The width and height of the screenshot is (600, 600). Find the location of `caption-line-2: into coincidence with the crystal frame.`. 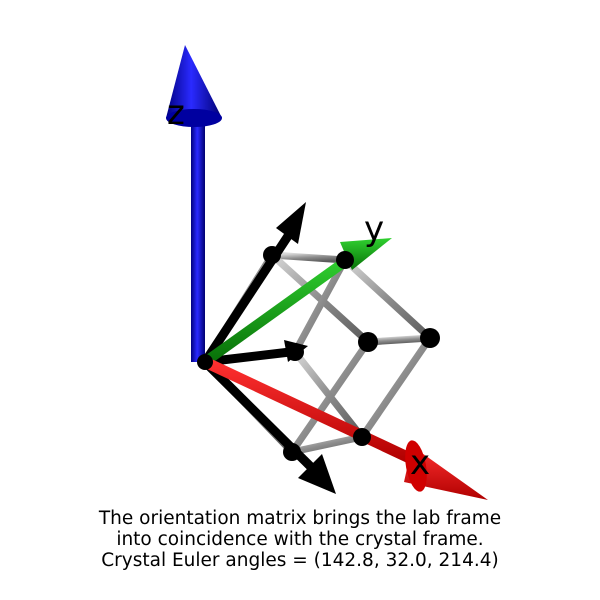

caption-line-2: into coincidence with the crystal frame. is located at coordinates (300, 539).